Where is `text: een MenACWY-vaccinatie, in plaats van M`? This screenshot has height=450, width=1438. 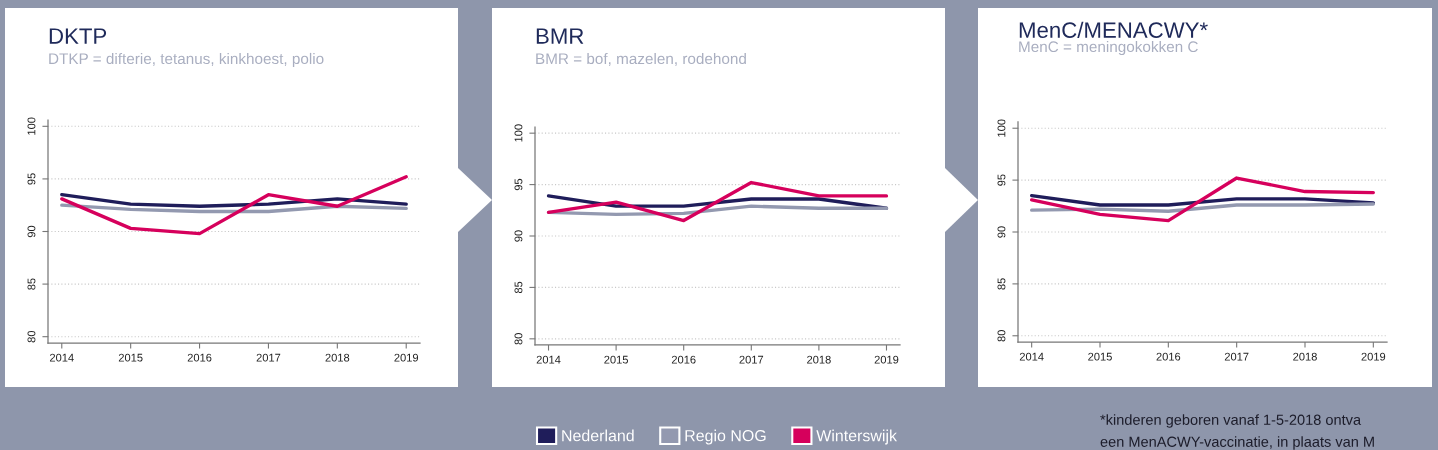 text: een MenACWY-vaccinatie, in plaats van M is located at coordinates (1237, 443).